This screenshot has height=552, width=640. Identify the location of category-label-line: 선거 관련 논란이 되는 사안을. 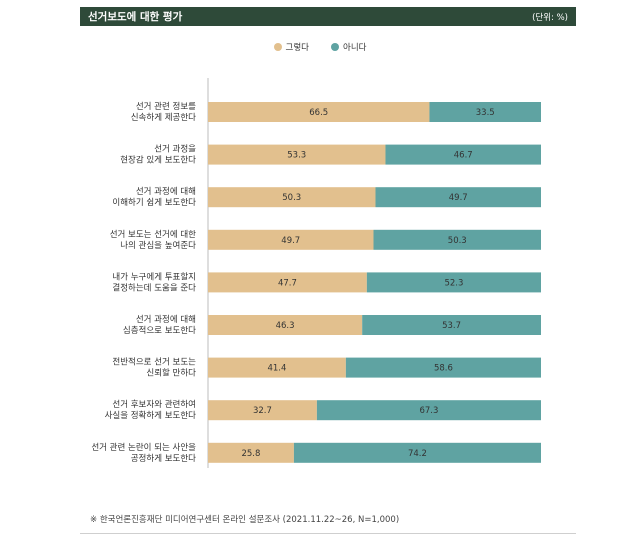
(143, 447).